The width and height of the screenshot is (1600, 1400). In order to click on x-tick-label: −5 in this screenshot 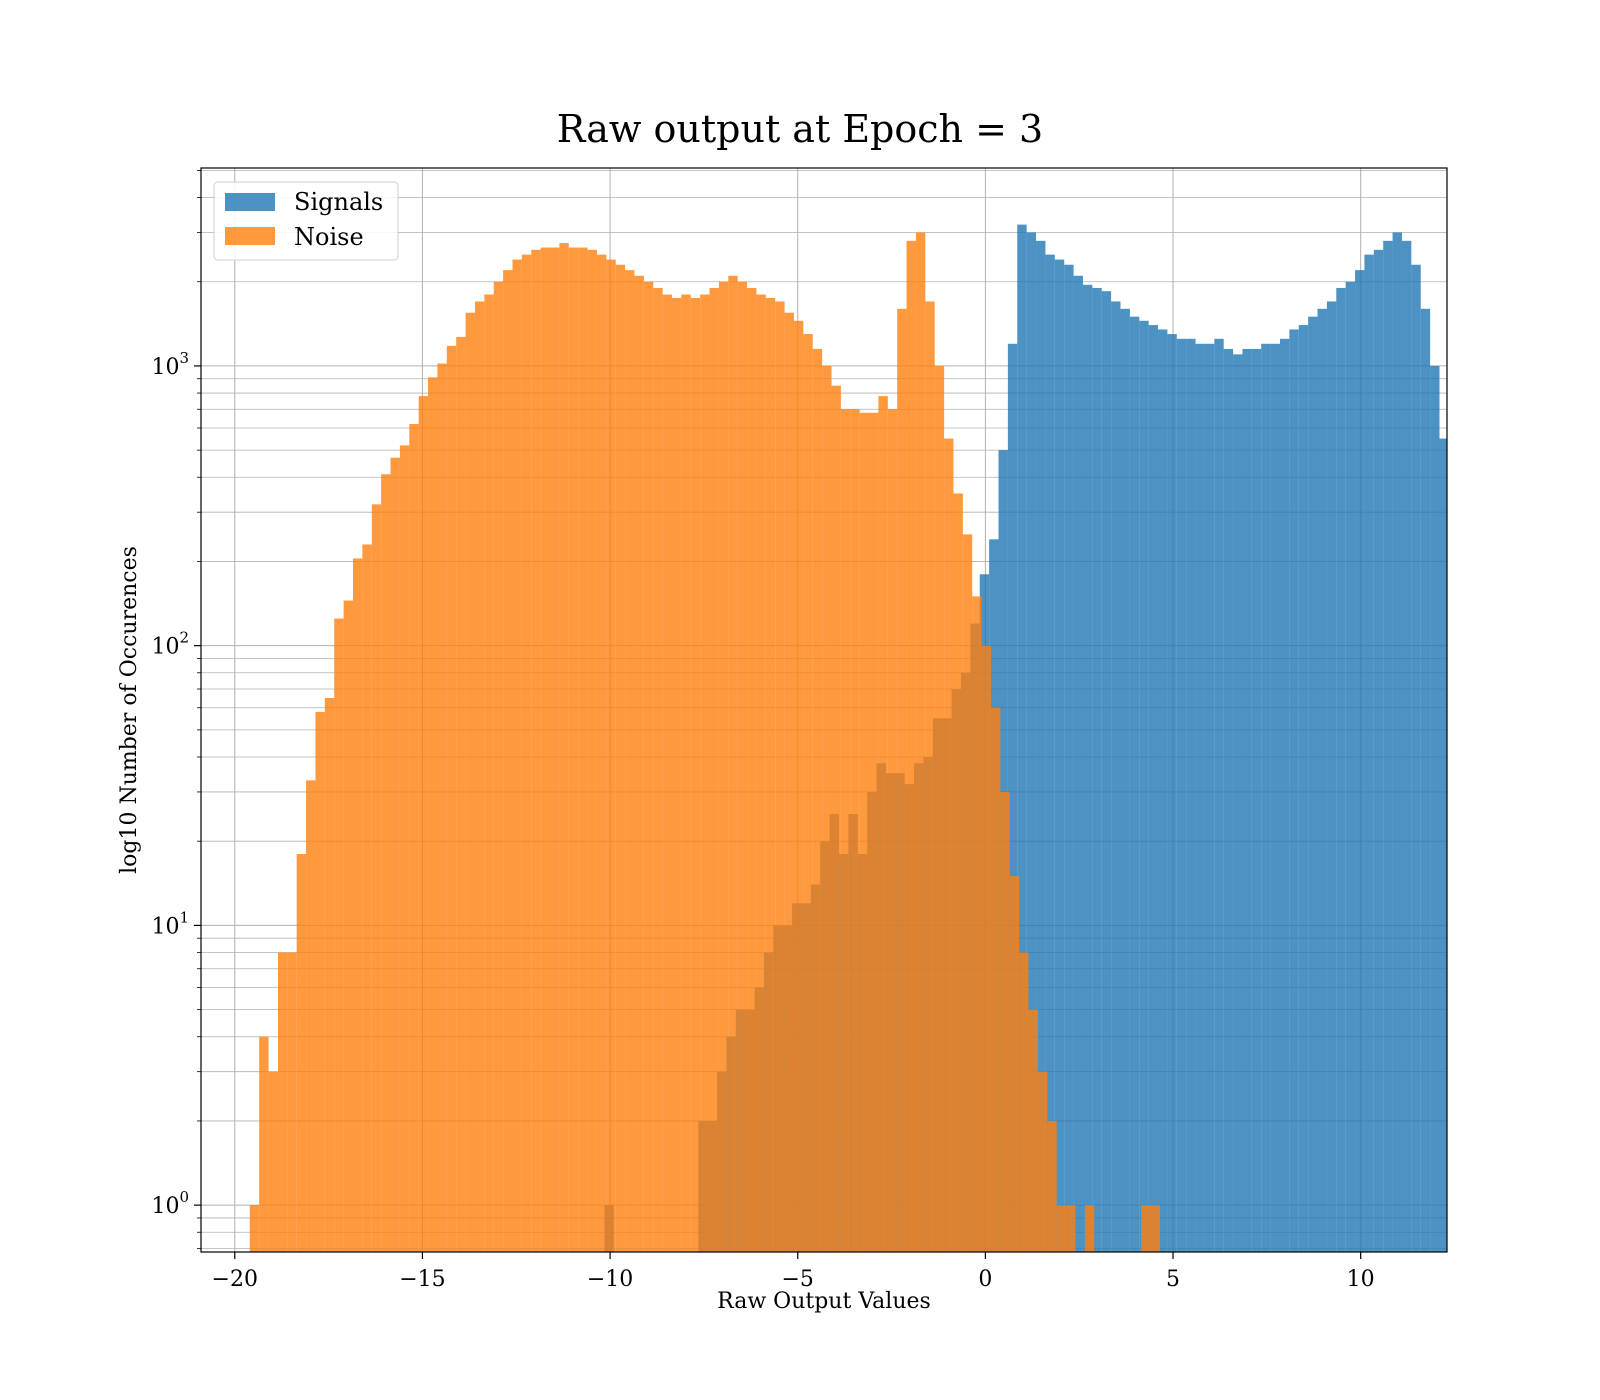, I will do `click(798, 1279)`.